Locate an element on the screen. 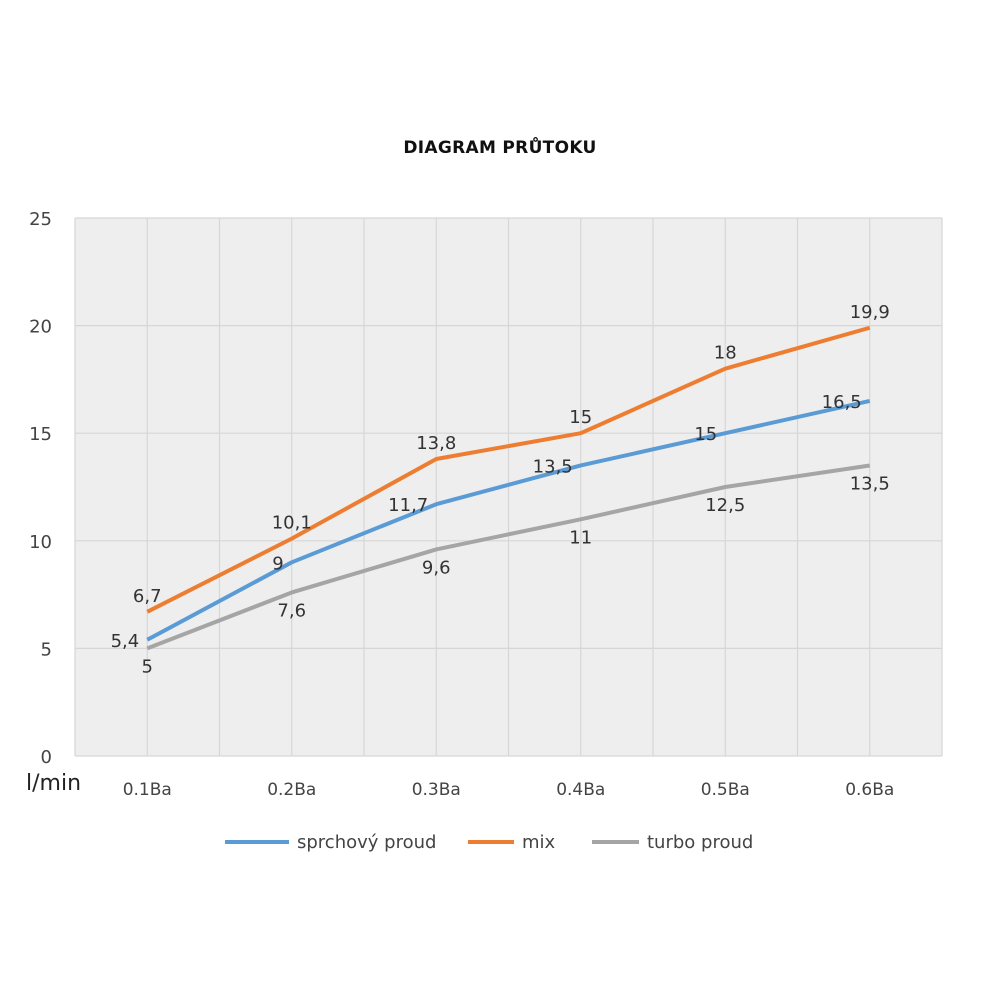 This screenshot has height=1000, width=1000. data-label: 16,5 is located at coordinates (842, 402).